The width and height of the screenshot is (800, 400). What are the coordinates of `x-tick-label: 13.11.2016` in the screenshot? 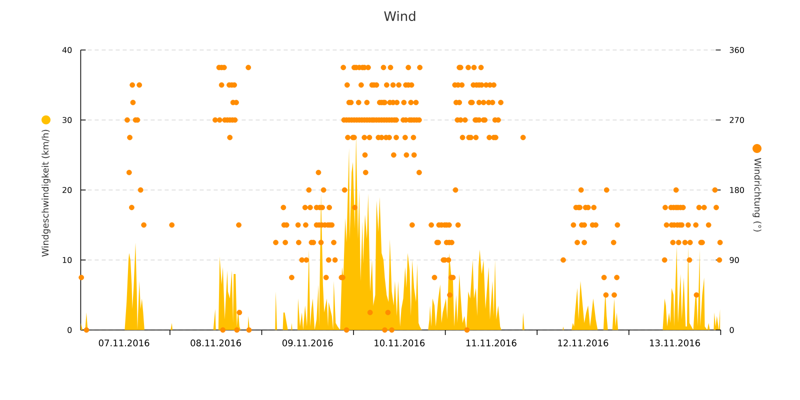 It's located at (675, 343).